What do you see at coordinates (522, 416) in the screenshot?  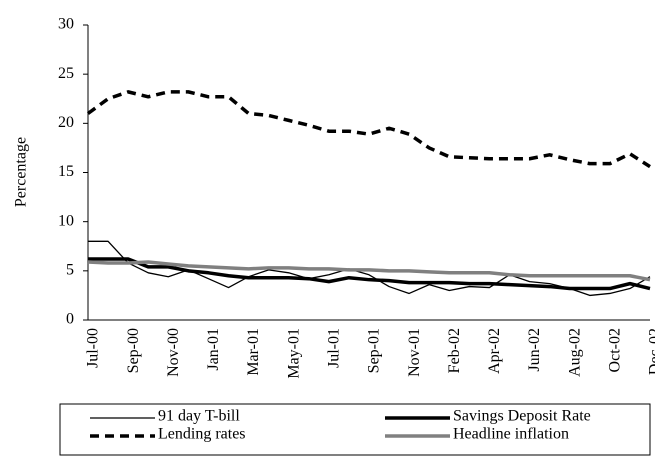 I see `legend-label: Savings Deposit Rate` at bounding box center [522, 416].